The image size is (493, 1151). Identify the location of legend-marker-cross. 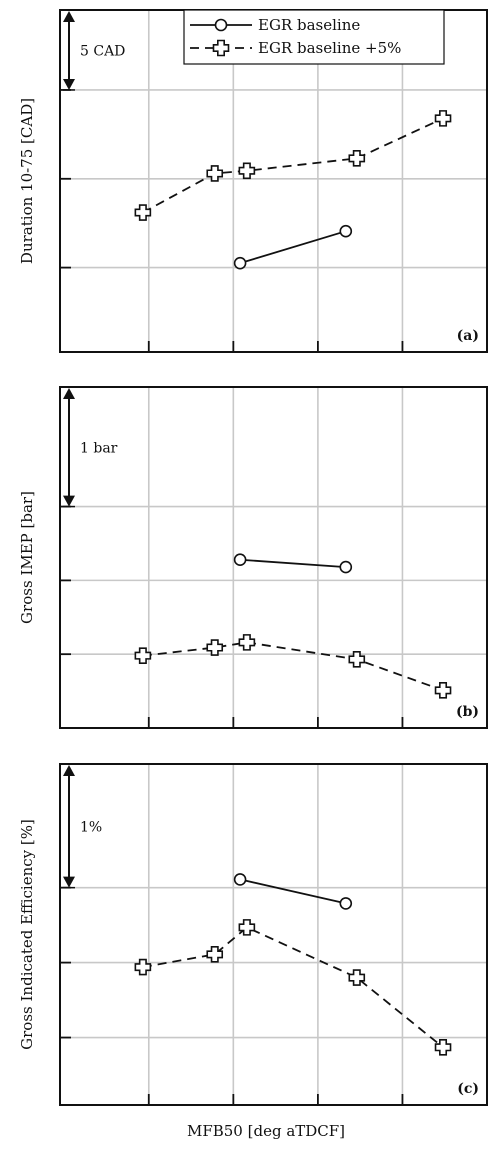
(221, 48).